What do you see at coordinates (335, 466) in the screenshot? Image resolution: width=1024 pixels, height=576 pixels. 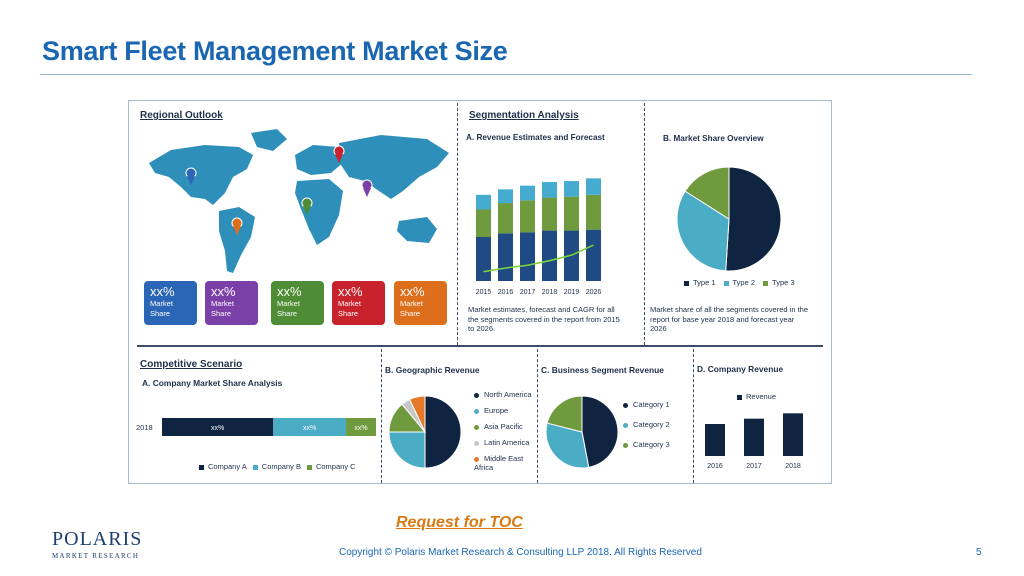 I see `legend-label: Company C` at bounding box center [335, 466].